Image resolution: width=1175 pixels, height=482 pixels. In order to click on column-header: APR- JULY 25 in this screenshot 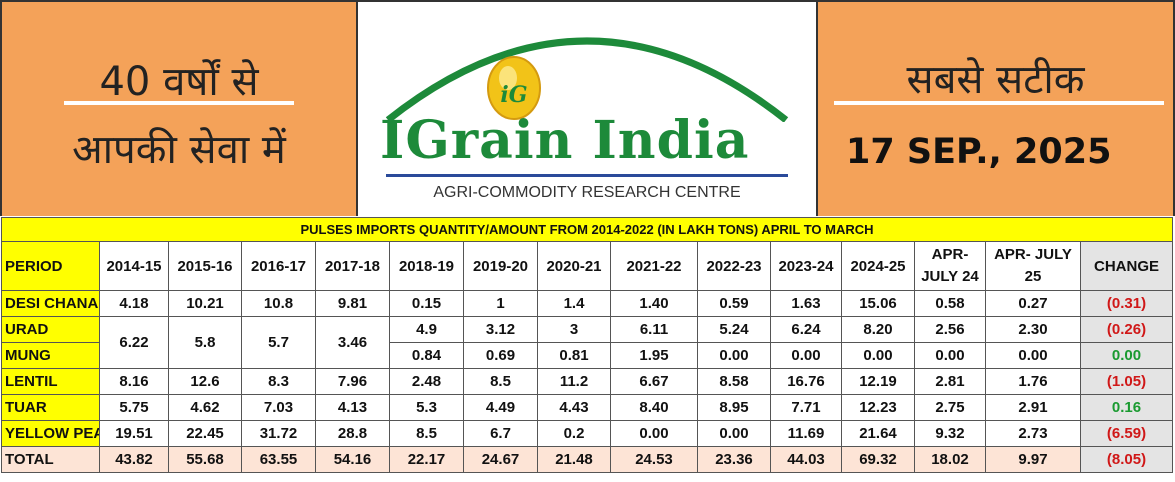, I will do `click(1033, 266)`.